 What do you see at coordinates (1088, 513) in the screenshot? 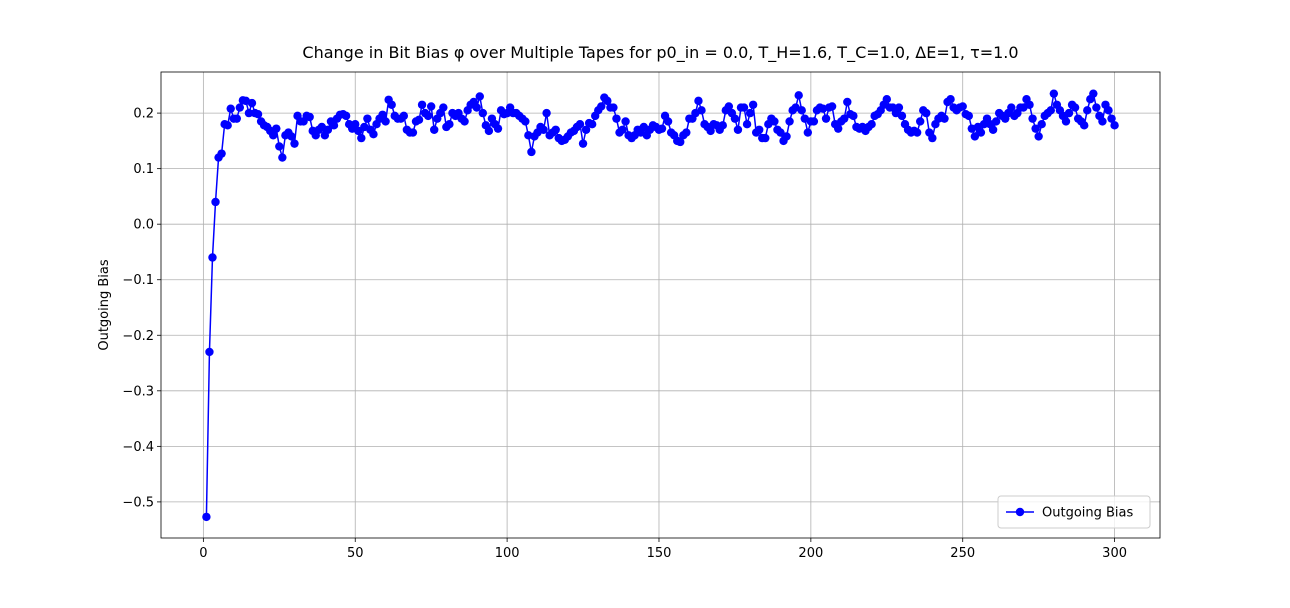
I see `legend-label: Outgoing Bias` at bounding box center [1088, 513].